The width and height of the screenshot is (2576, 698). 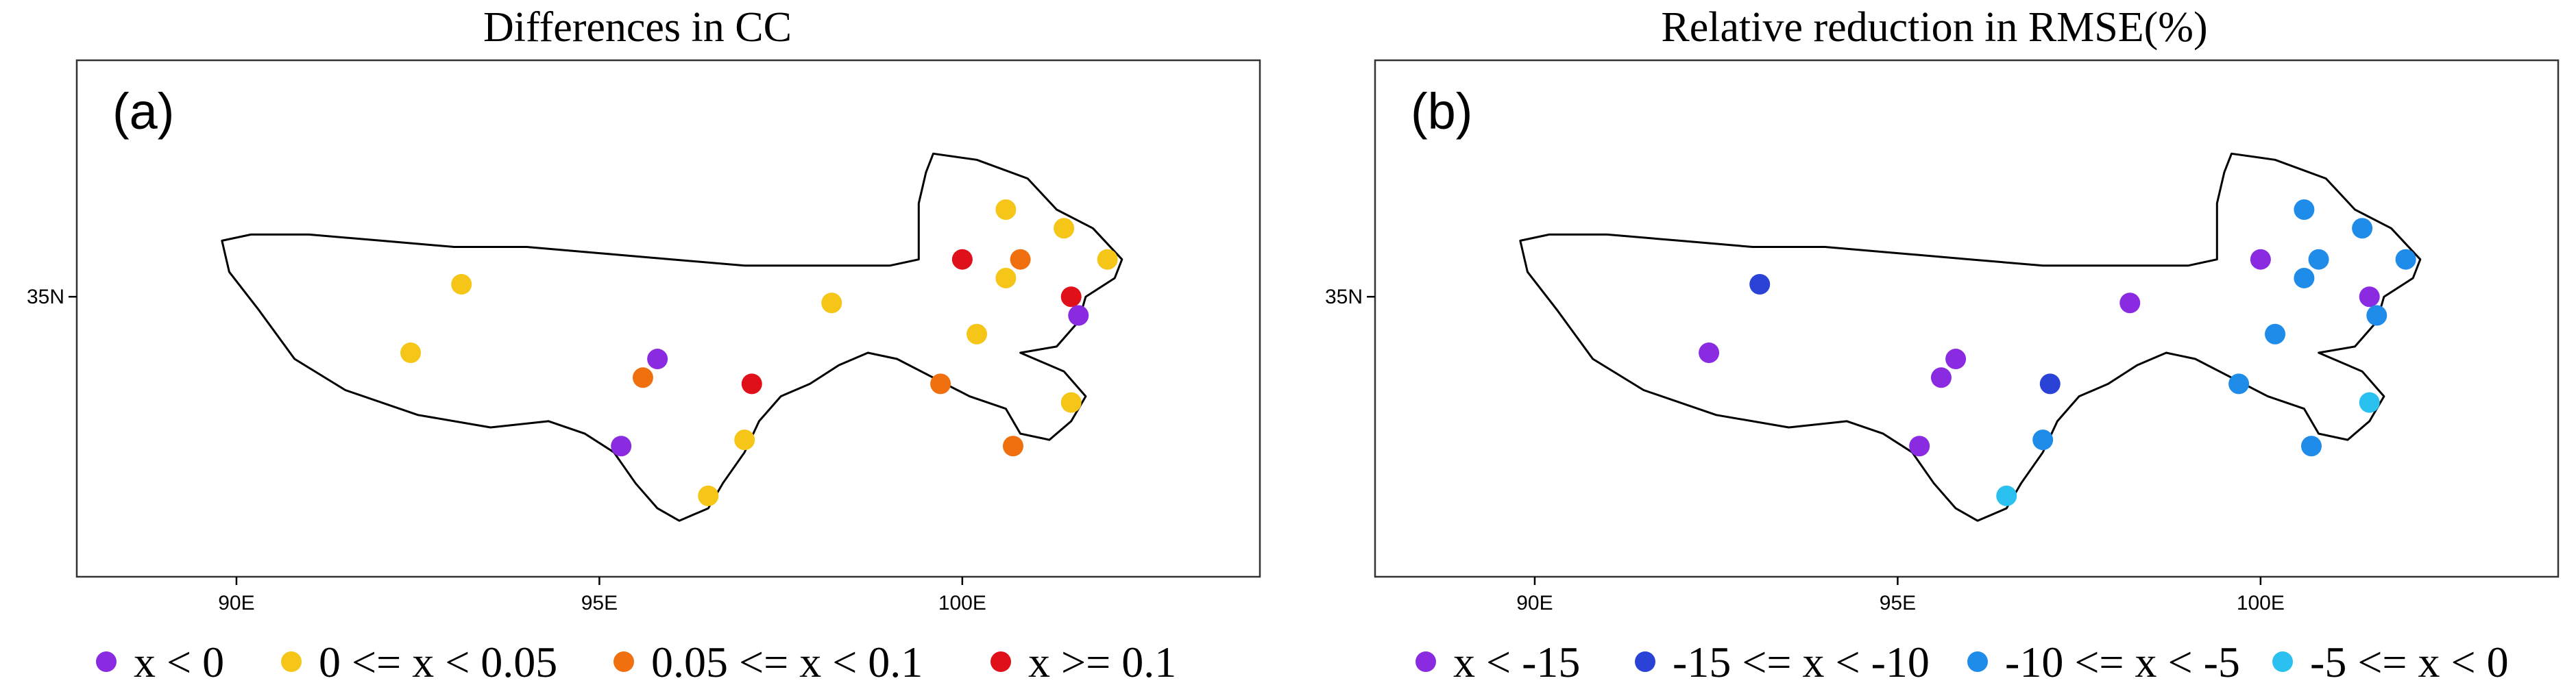 What do you see at coordinates (143, 112) in the screenshot?
I see `panel-label: (a)` at bounding box center [143, 112].